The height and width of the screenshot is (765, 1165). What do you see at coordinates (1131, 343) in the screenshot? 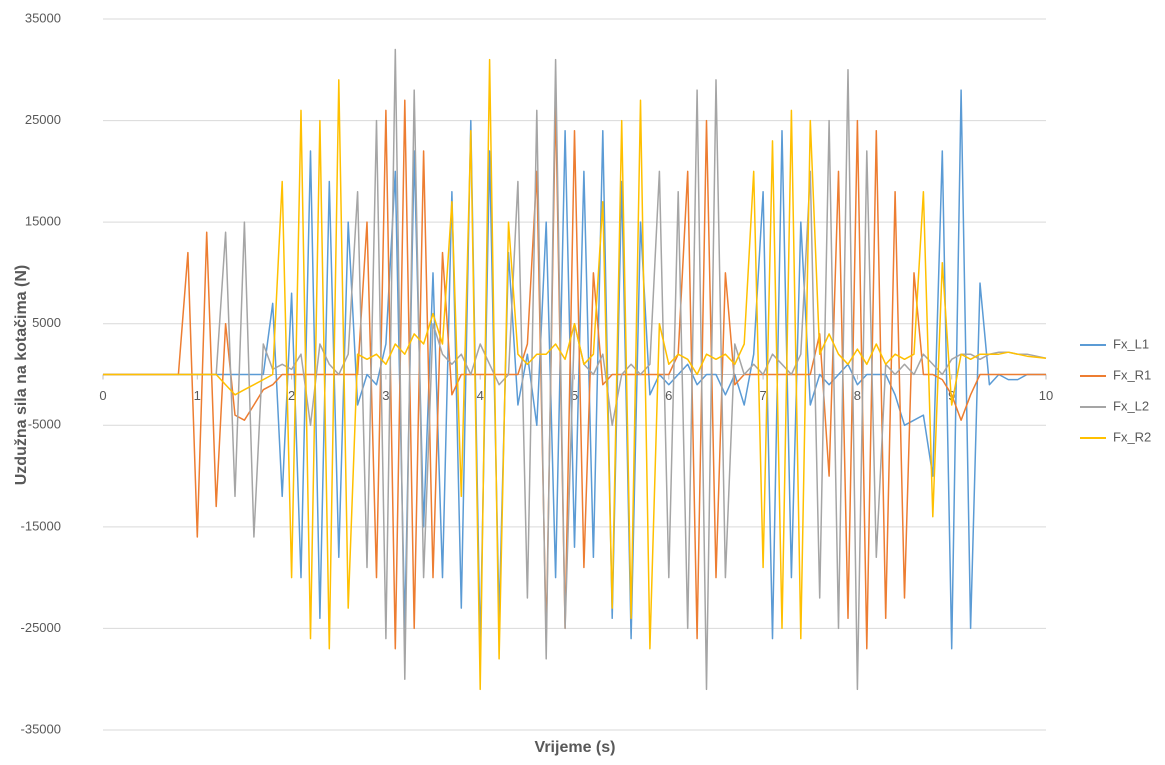
I see `legend-label: Fx_L1` at bounding box center [1131, 343].